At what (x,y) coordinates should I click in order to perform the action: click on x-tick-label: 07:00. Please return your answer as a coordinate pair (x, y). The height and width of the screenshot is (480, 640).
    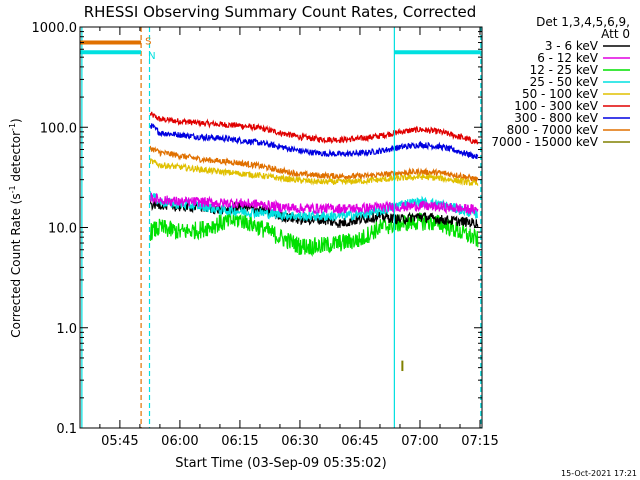
    Looking at the image, I should click on (419, 441).